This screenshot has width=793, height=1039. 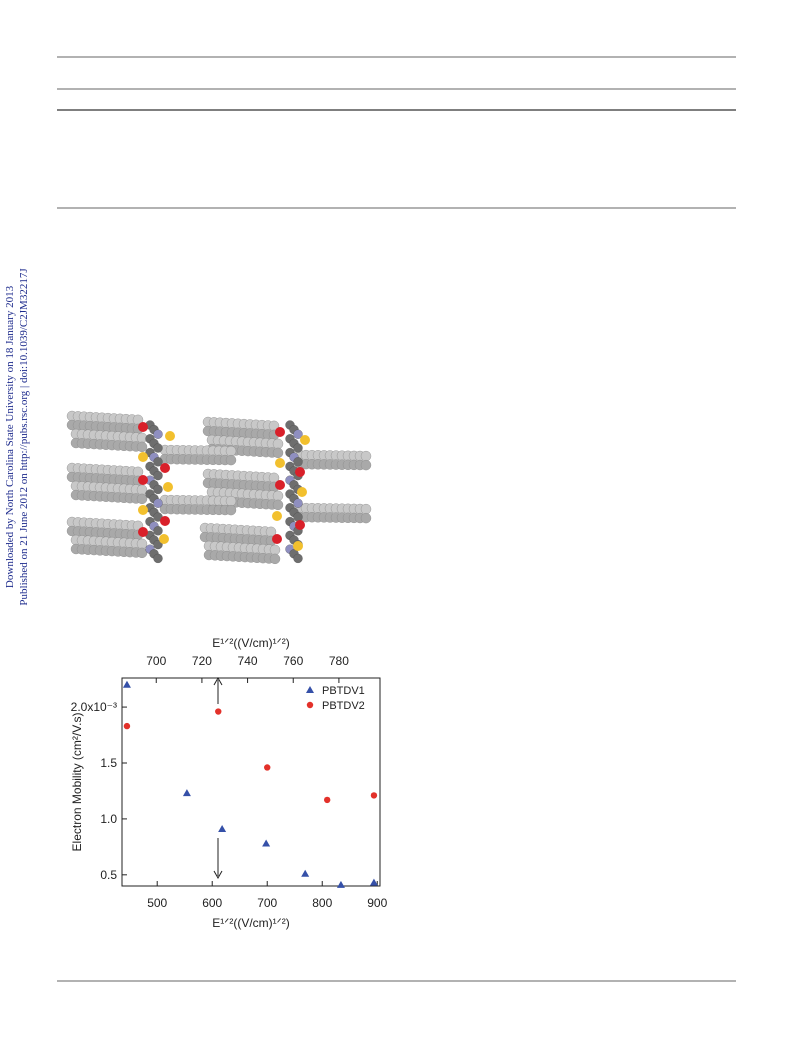 I want to click on y-tick-label: 0.5, so click(x=108, y=875).